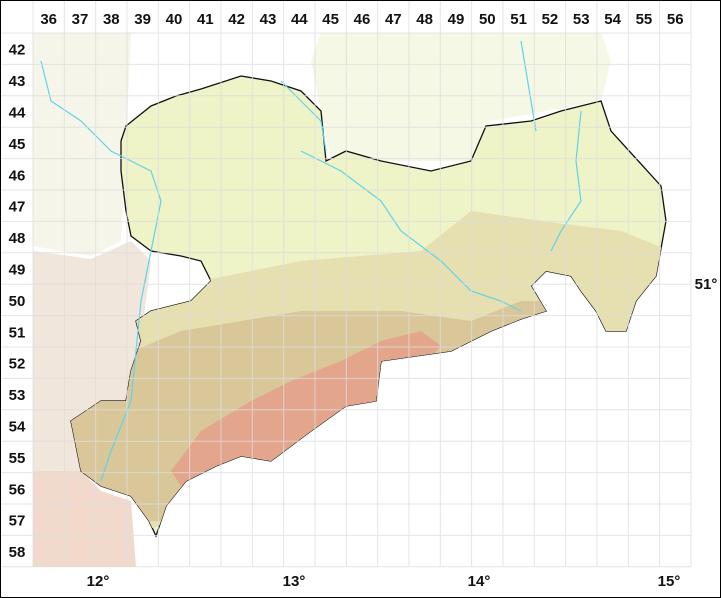  Describe the element at coordinates (644, 19) in the screenshot. I see `column-label: 55` at that location.